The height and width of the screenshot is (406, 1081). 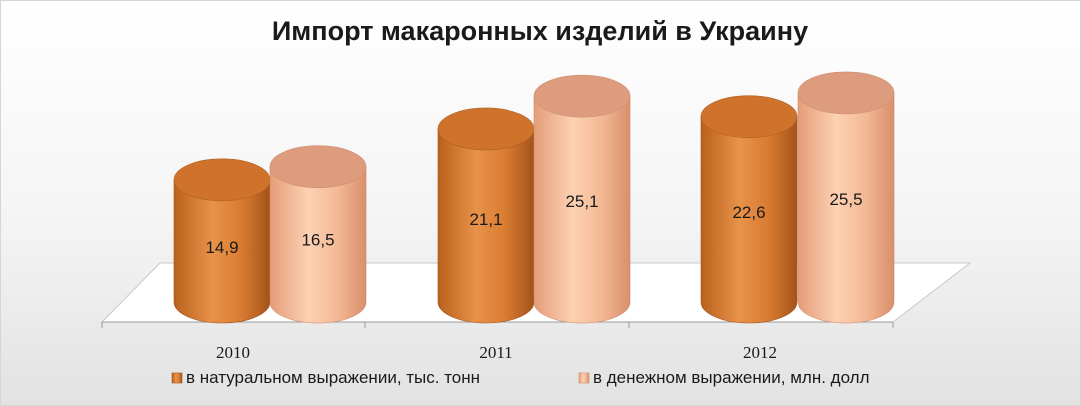 I want to click on legend-item-1: в натуральном выражении, тыс. тонн, so click(x=325, y=377).